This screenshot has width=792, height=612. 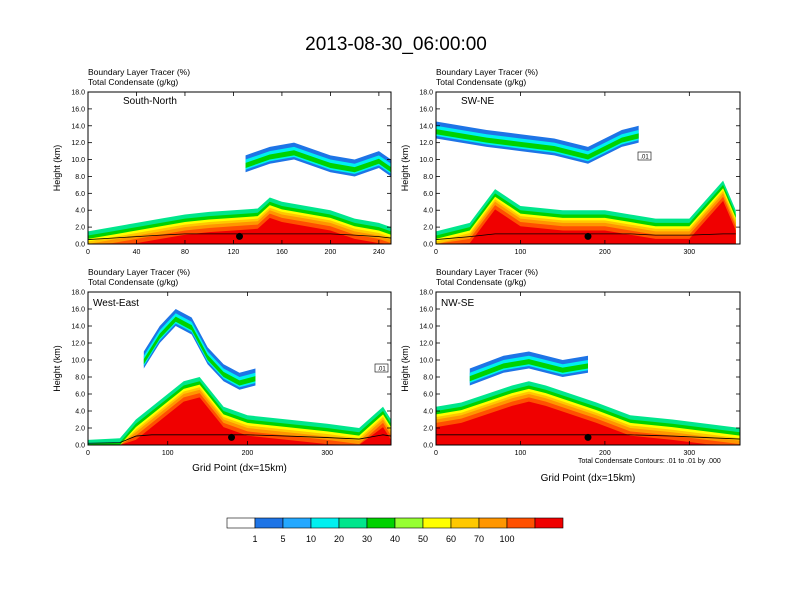 I want to click on colorbar-label: 10, so click(x=311, y=539).